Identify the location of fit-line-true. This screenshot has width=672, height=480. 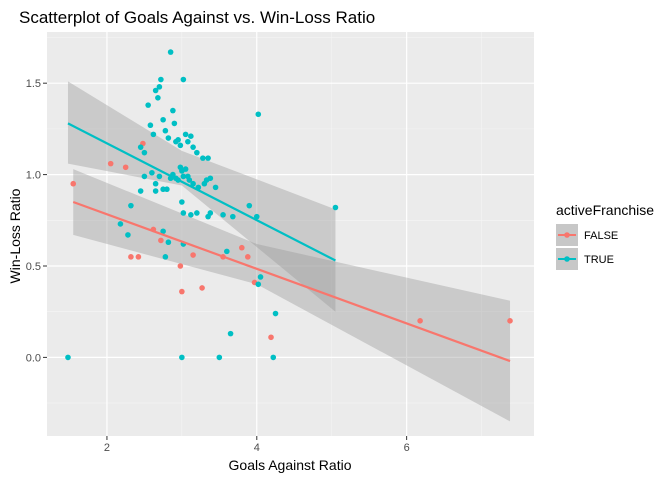
(201, 192).